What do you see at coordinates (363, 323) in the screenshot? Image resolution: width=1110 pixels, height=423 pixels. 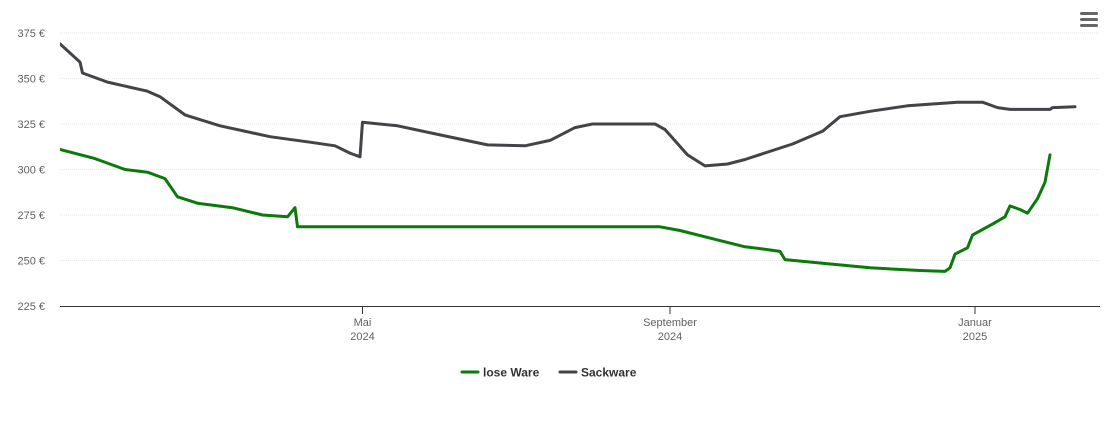 I see `x-tick-label-month: Mai` at bounding box center [363, 323].